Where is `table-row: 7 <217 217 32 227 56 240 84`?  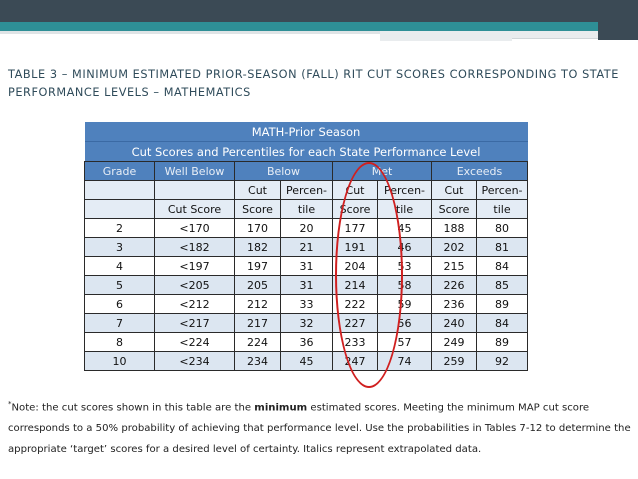 table-row: 7 <217 217 32 227 56 240 84 is located at coordinates (306, 323).